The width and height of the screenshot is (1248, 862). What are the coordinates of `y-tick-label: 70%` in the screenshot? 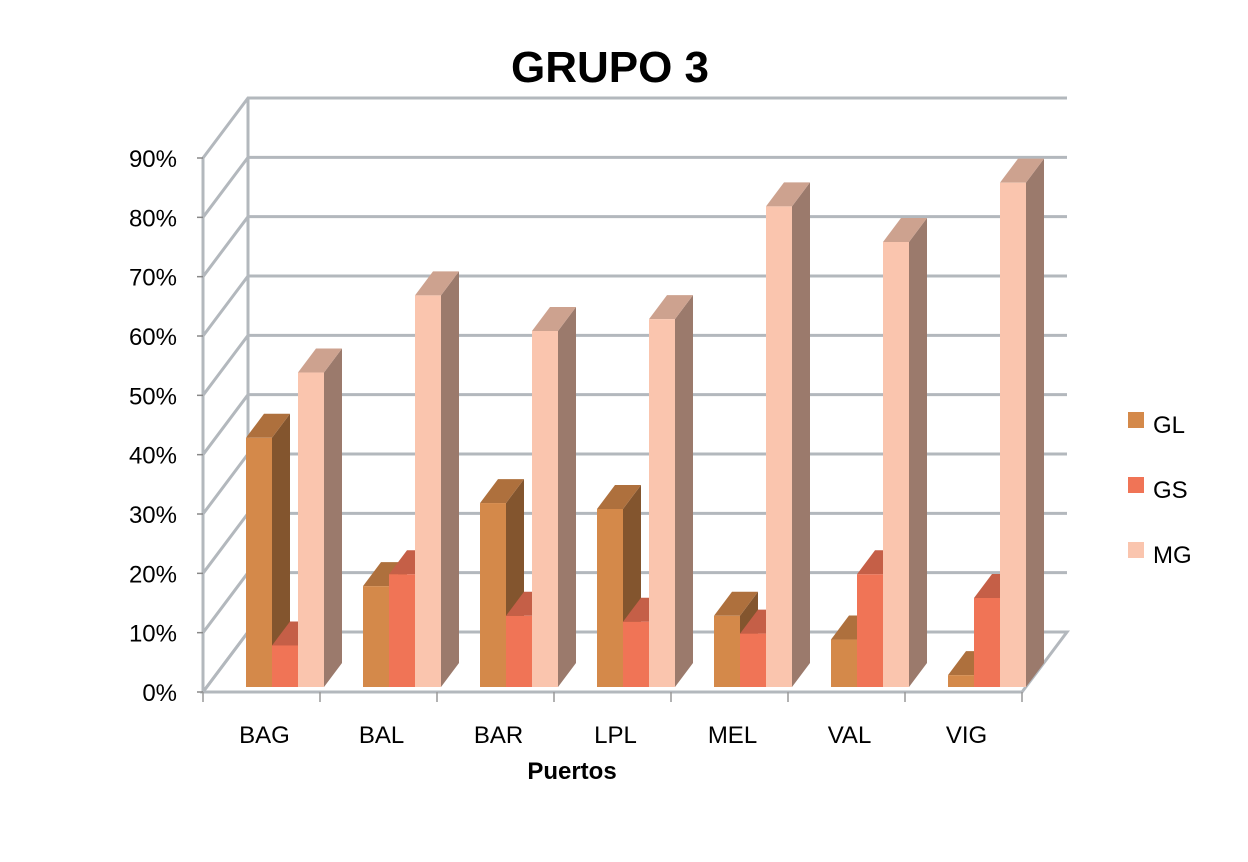 It's located at (153, 278).